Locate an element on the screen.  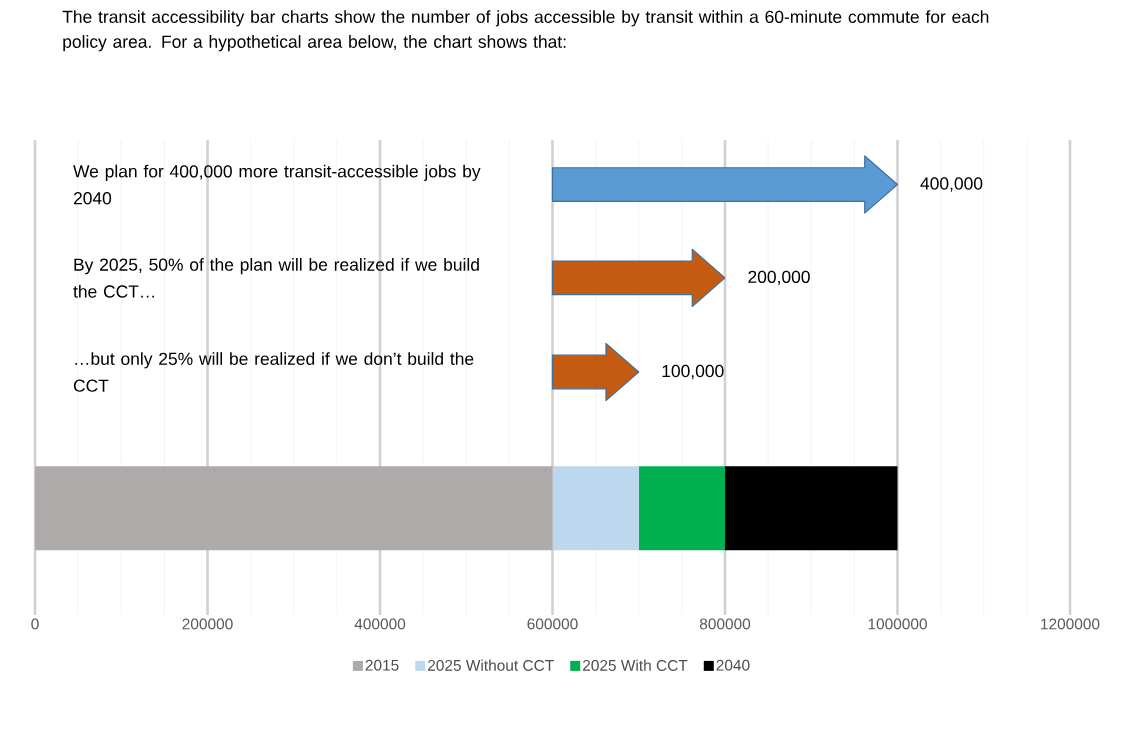
annotation: 100,000 is located at coordinates (693, 372).